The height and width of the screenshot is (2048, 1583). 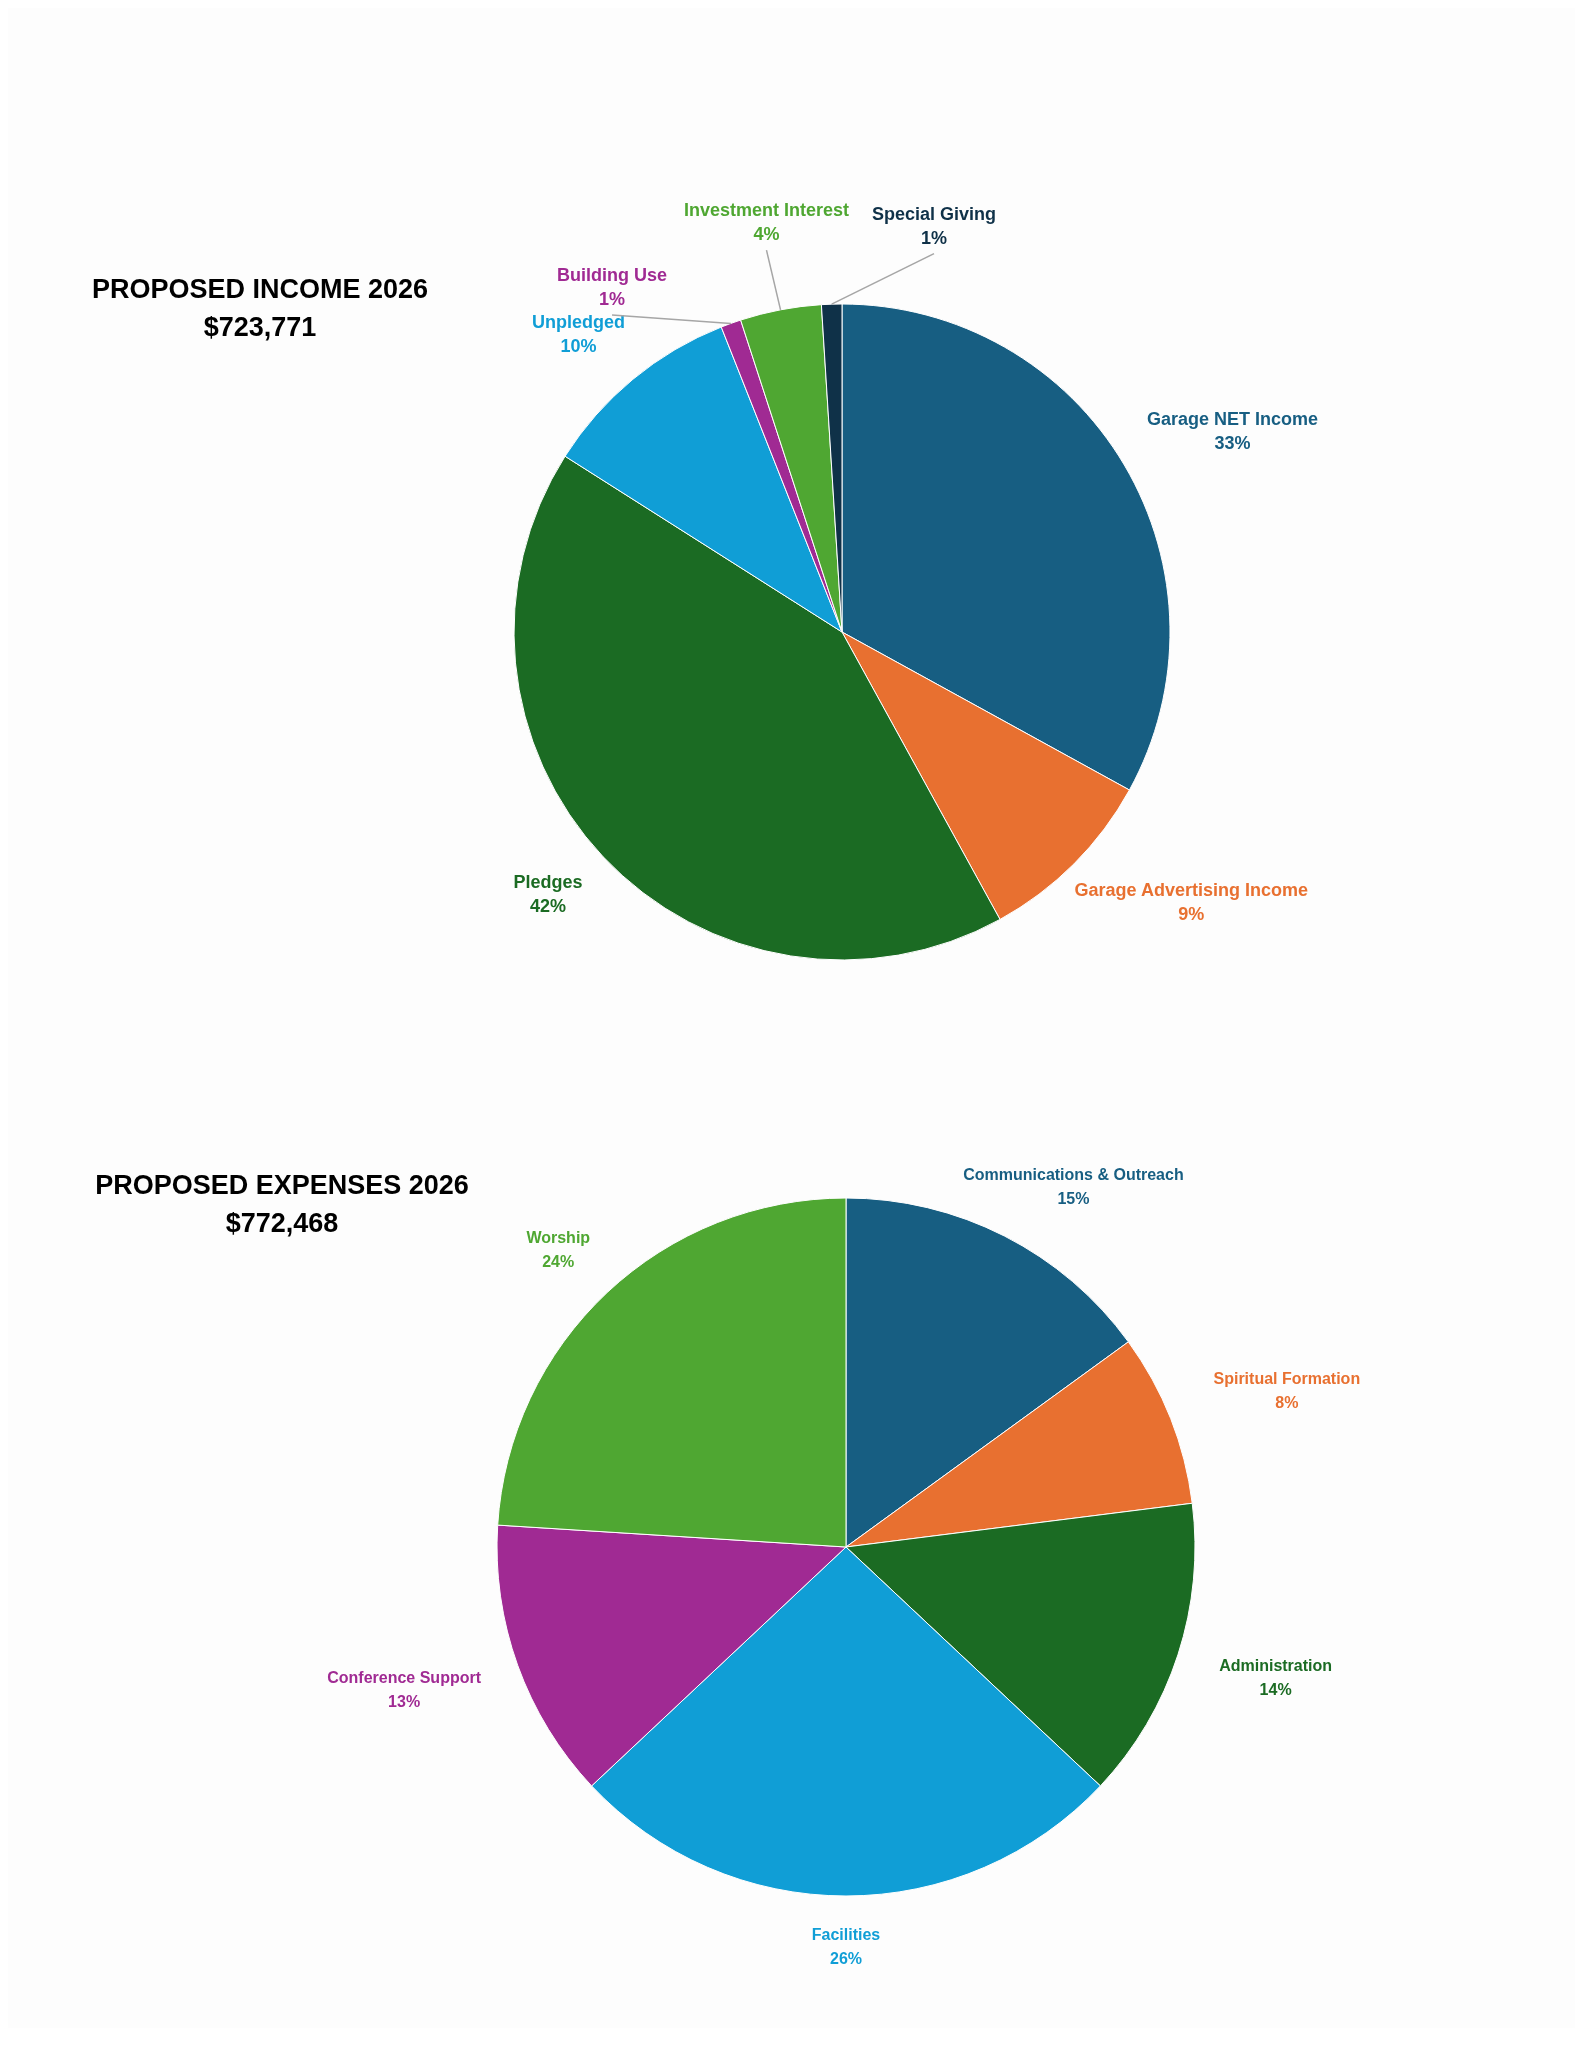 I want to click on text: $723,771, so click(x=260, y=327).